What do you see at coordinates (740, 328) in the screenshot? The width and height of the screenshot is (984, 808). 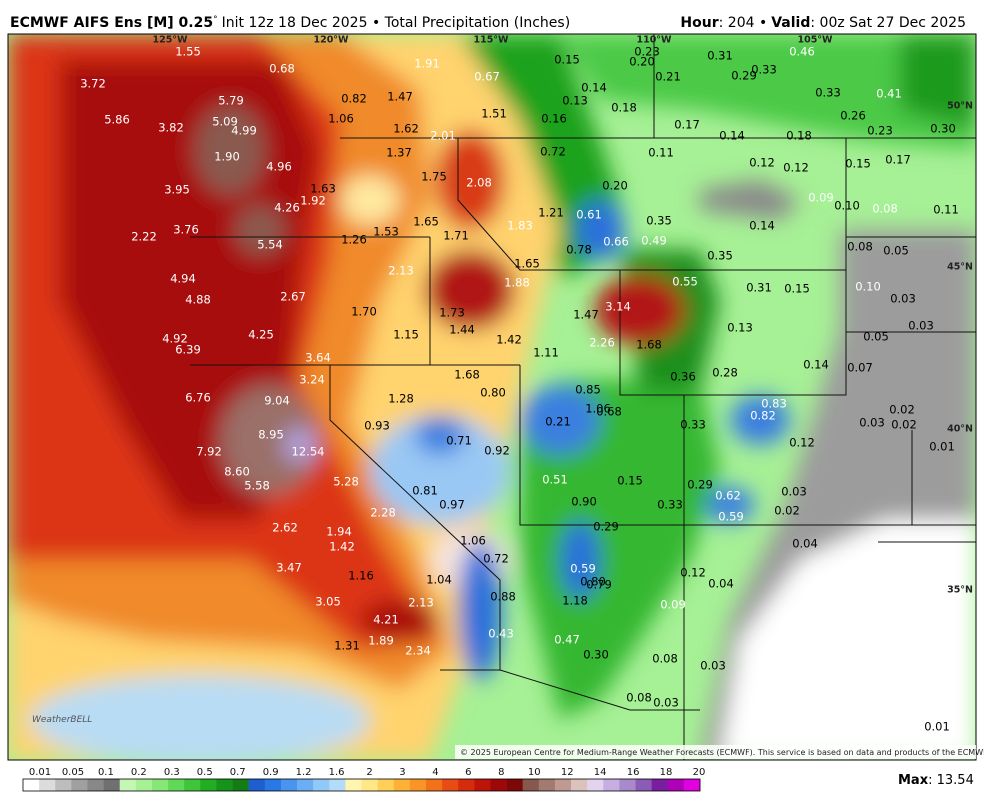 I see `precip-label: 0.13` at bounding box center [740, 328].